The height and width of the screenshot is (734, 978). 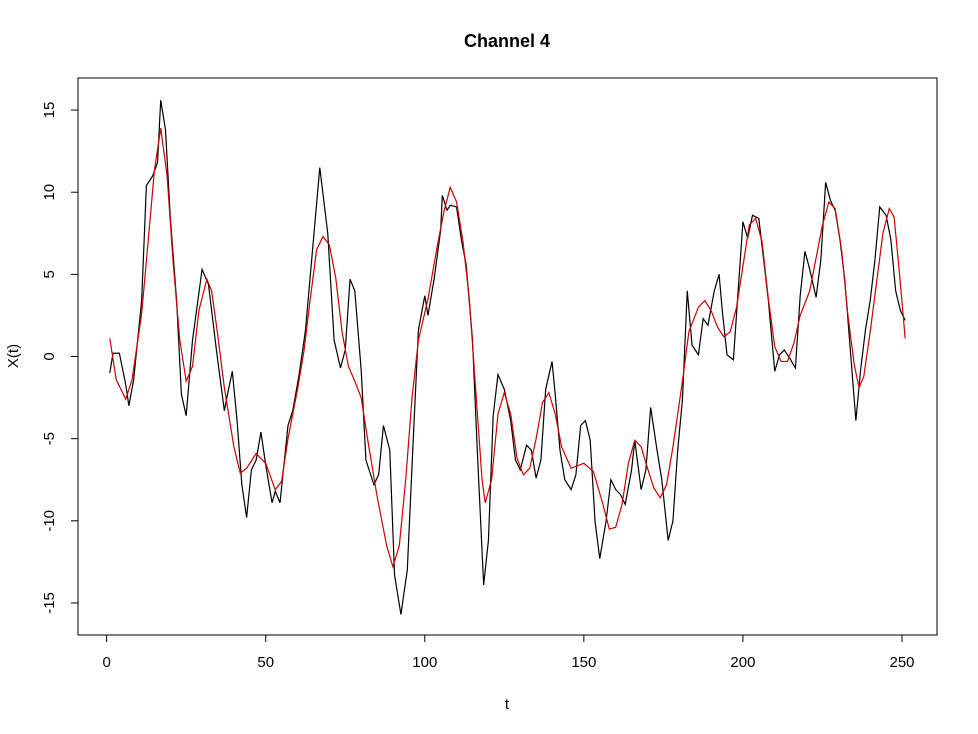 What do you see at coordinates (49, 356) in the screenshot?
I see `y-tick-label: 0` at bounding box center [49, 356].